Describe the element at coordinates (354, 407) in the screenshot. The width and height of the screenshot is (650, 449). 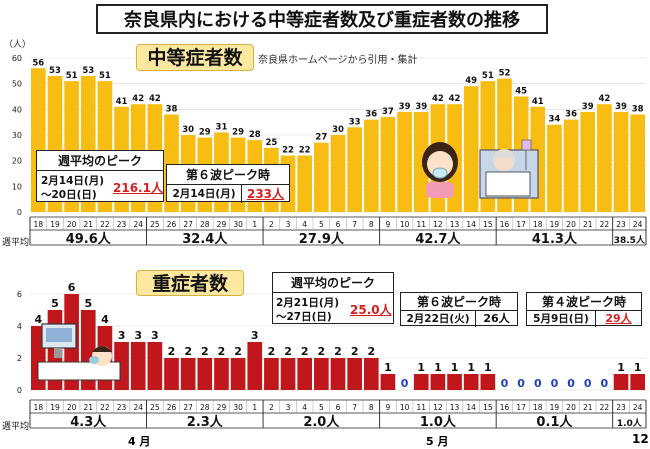
I see `x-tick-label: 7` at that location.